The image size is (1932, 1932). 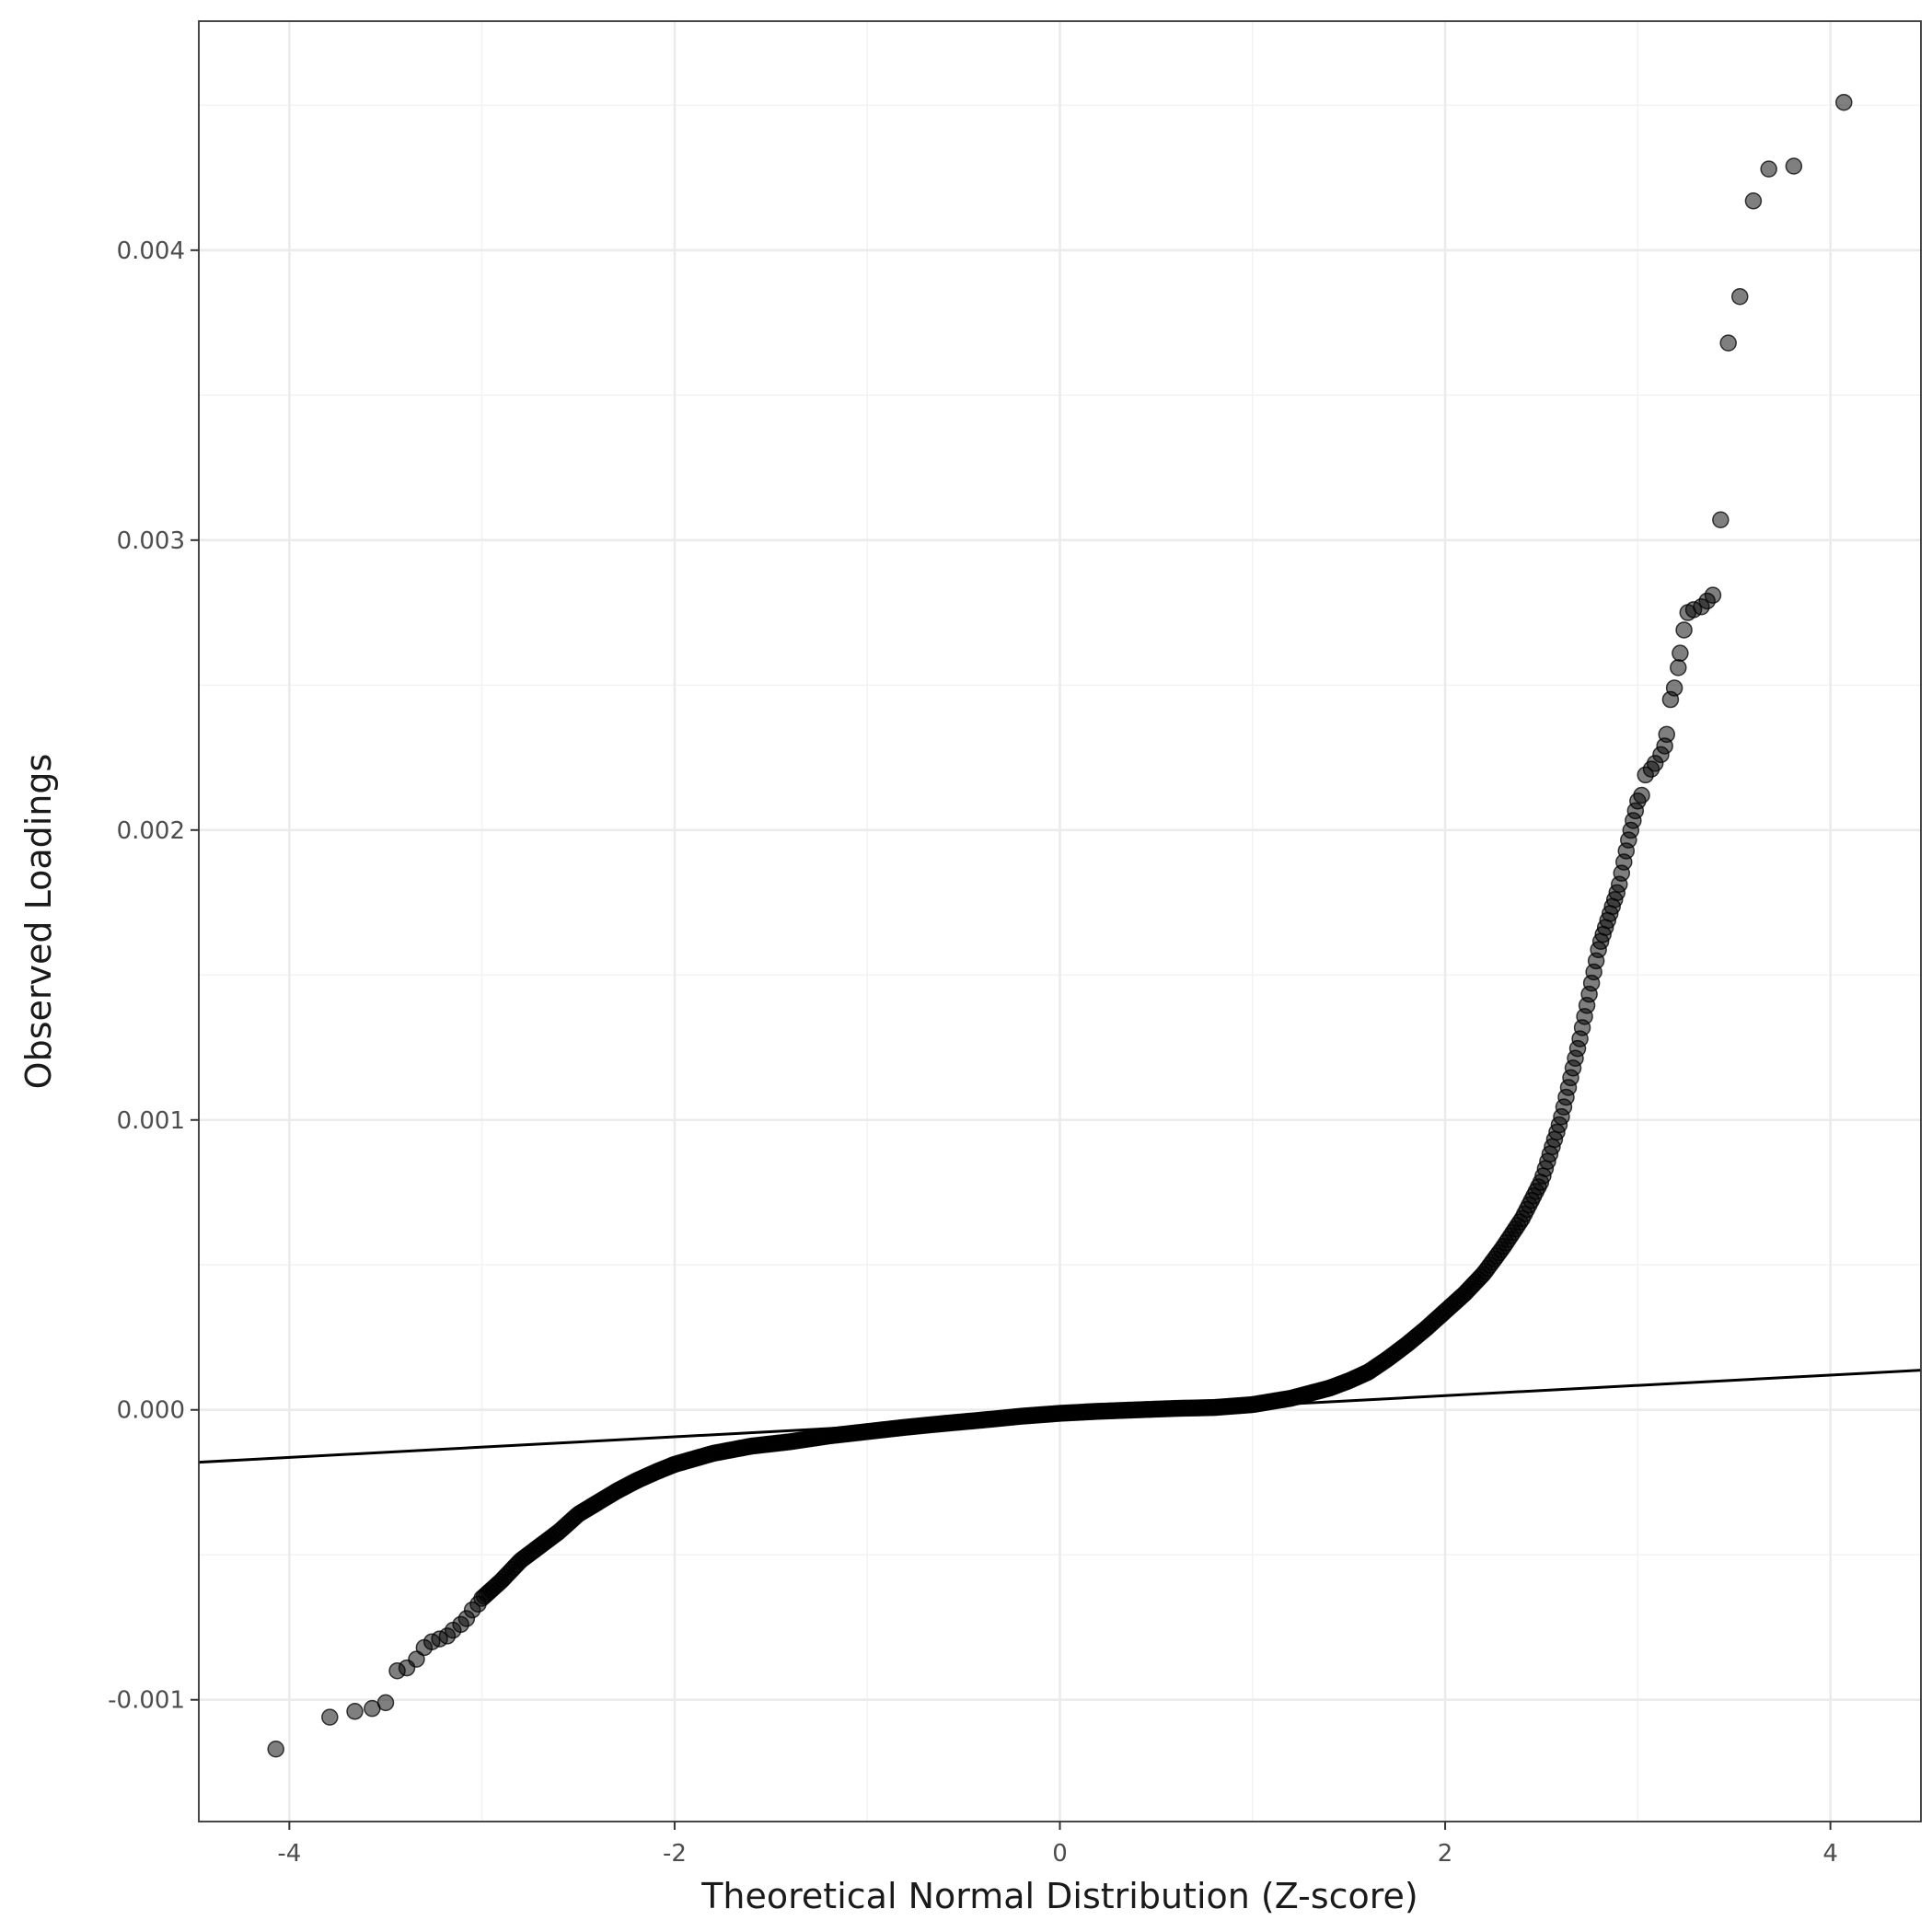 I want to click on y-tick-label: 0.002, so click(x=151, y=831).